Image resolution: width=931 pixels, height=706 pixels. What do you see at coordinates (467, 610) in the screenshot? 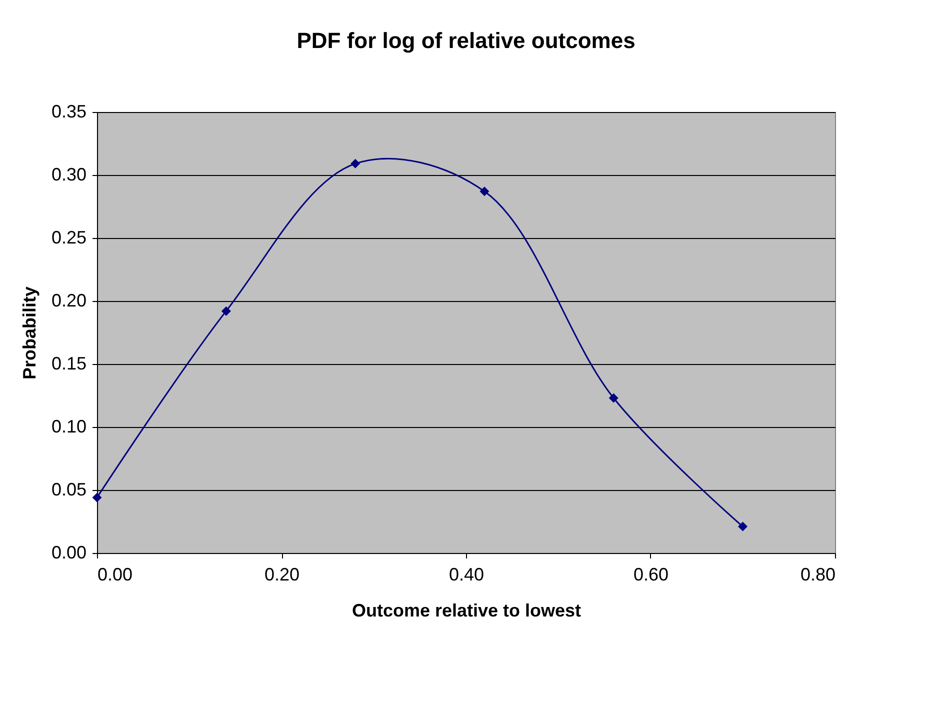
I see `x-axis-title: Outcome relative to lowest` at bounding box center [467, 610].